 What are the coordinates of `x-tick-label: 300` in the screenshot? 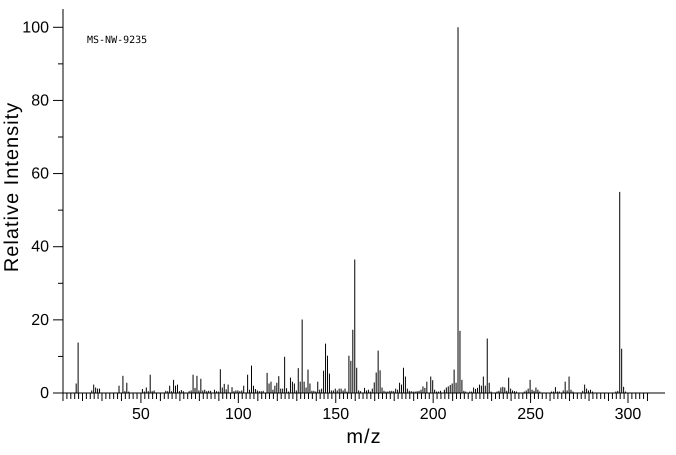 It's located at (628, 414).